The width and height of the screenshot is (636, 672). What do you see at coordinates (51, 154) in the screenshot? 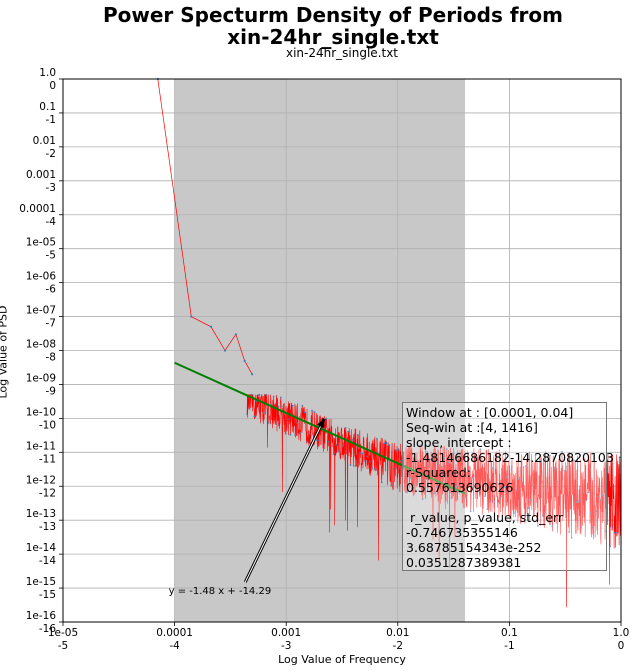
I see `y-tick-log-label: -2` at bounding box center [51, 154].